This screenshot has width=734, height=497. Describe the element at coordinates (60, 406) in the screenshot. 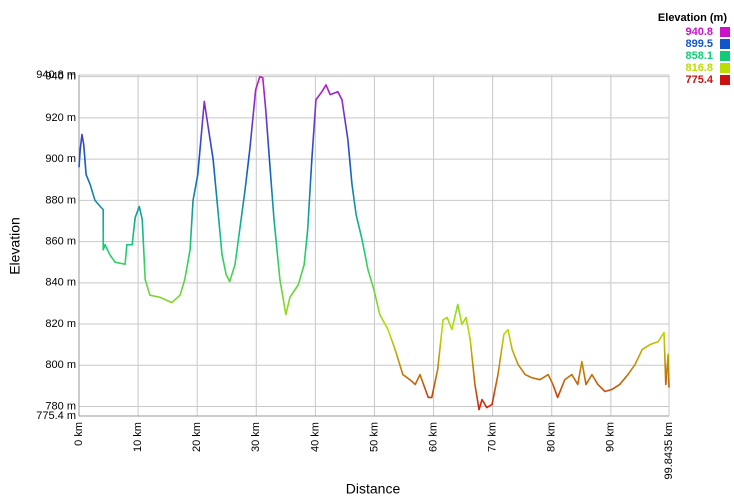

I see `y-tick-label: 780 m` at that location.